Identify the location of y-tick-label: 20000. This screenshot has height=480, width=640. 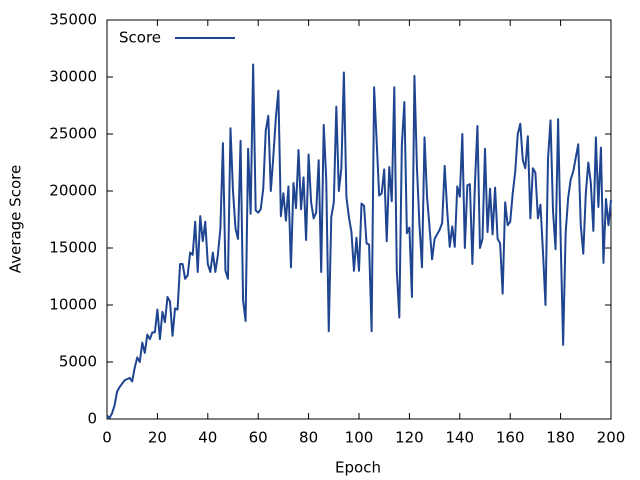
(73, 191).